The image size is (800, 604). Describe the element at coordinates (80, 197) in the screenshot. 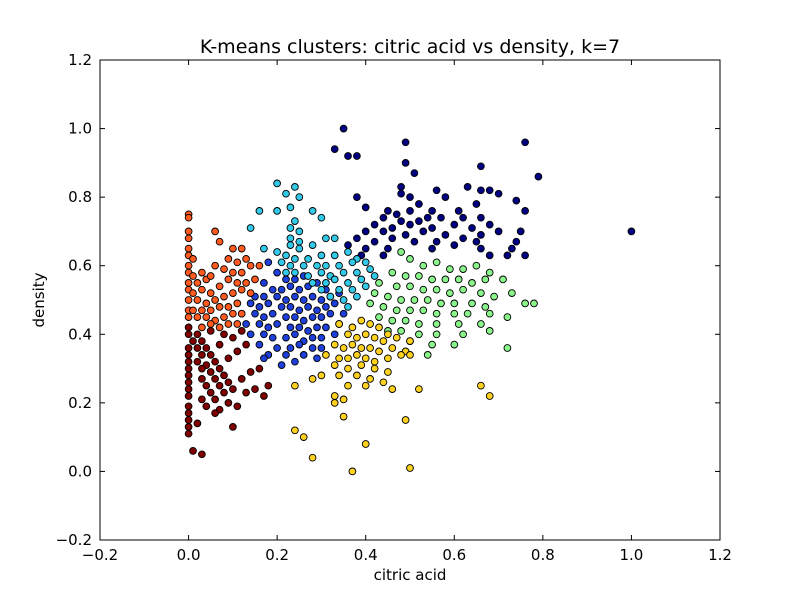

I see `y-tick-label: 0.8` at that location.